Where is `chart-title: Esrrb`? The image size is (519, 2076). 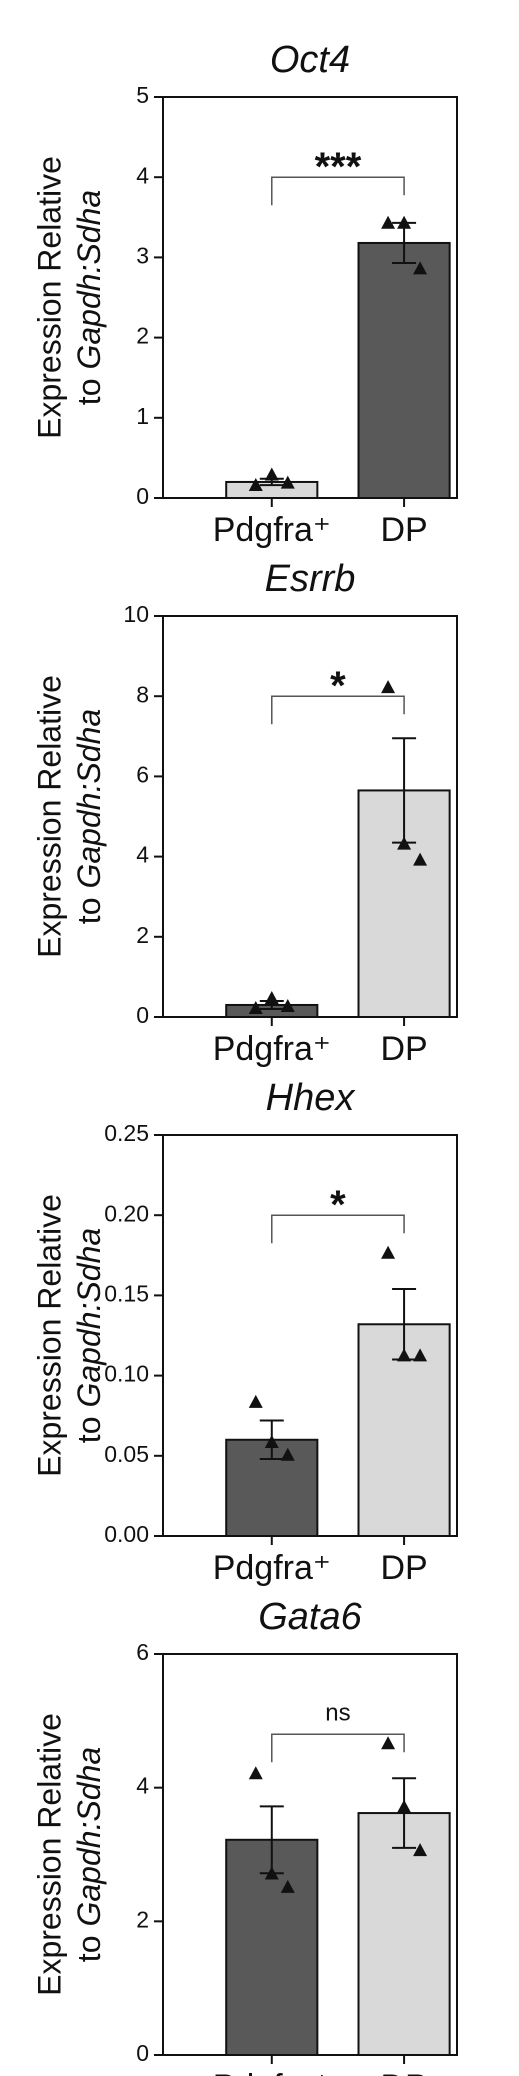
chart-title: Esrrb is located at coordinates (310, 579).